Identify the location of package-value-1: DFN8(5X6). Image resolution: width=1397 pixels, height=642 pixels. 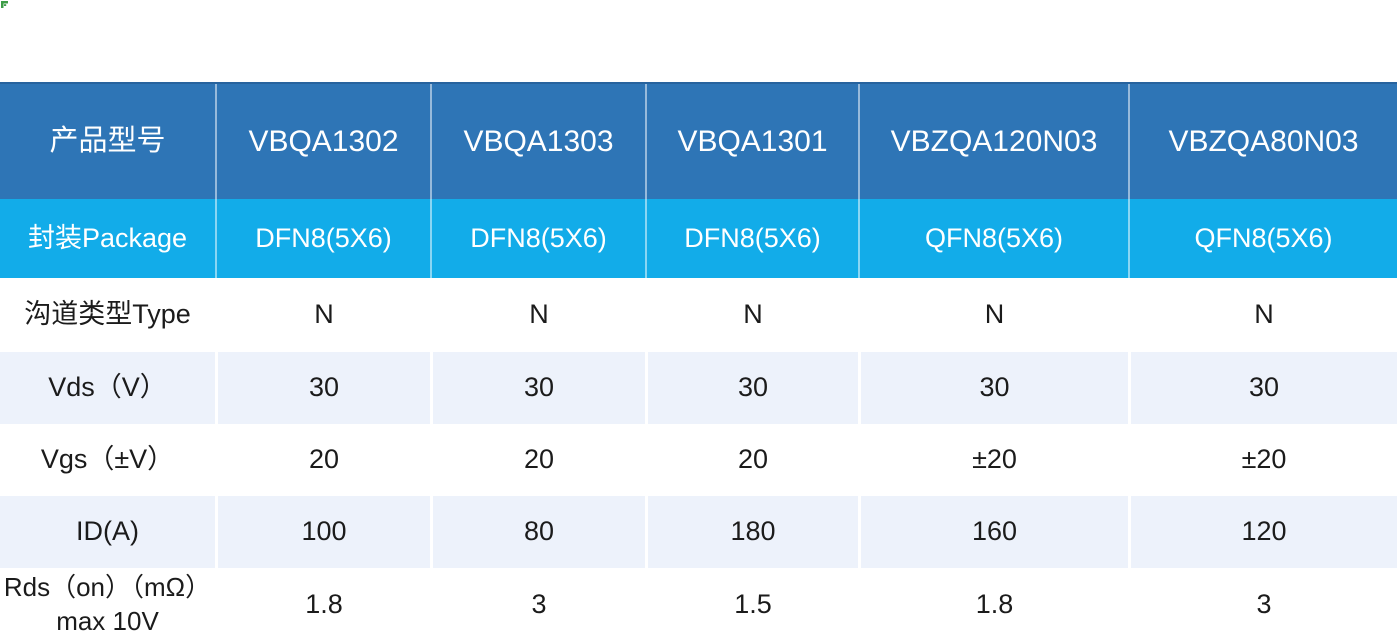
(322, 238).